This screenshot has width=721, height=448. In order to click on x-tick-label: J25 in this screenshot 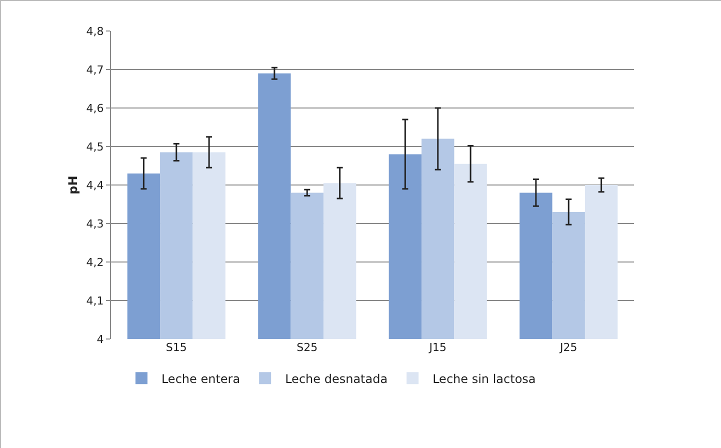, I will do `click(568, 347)`.